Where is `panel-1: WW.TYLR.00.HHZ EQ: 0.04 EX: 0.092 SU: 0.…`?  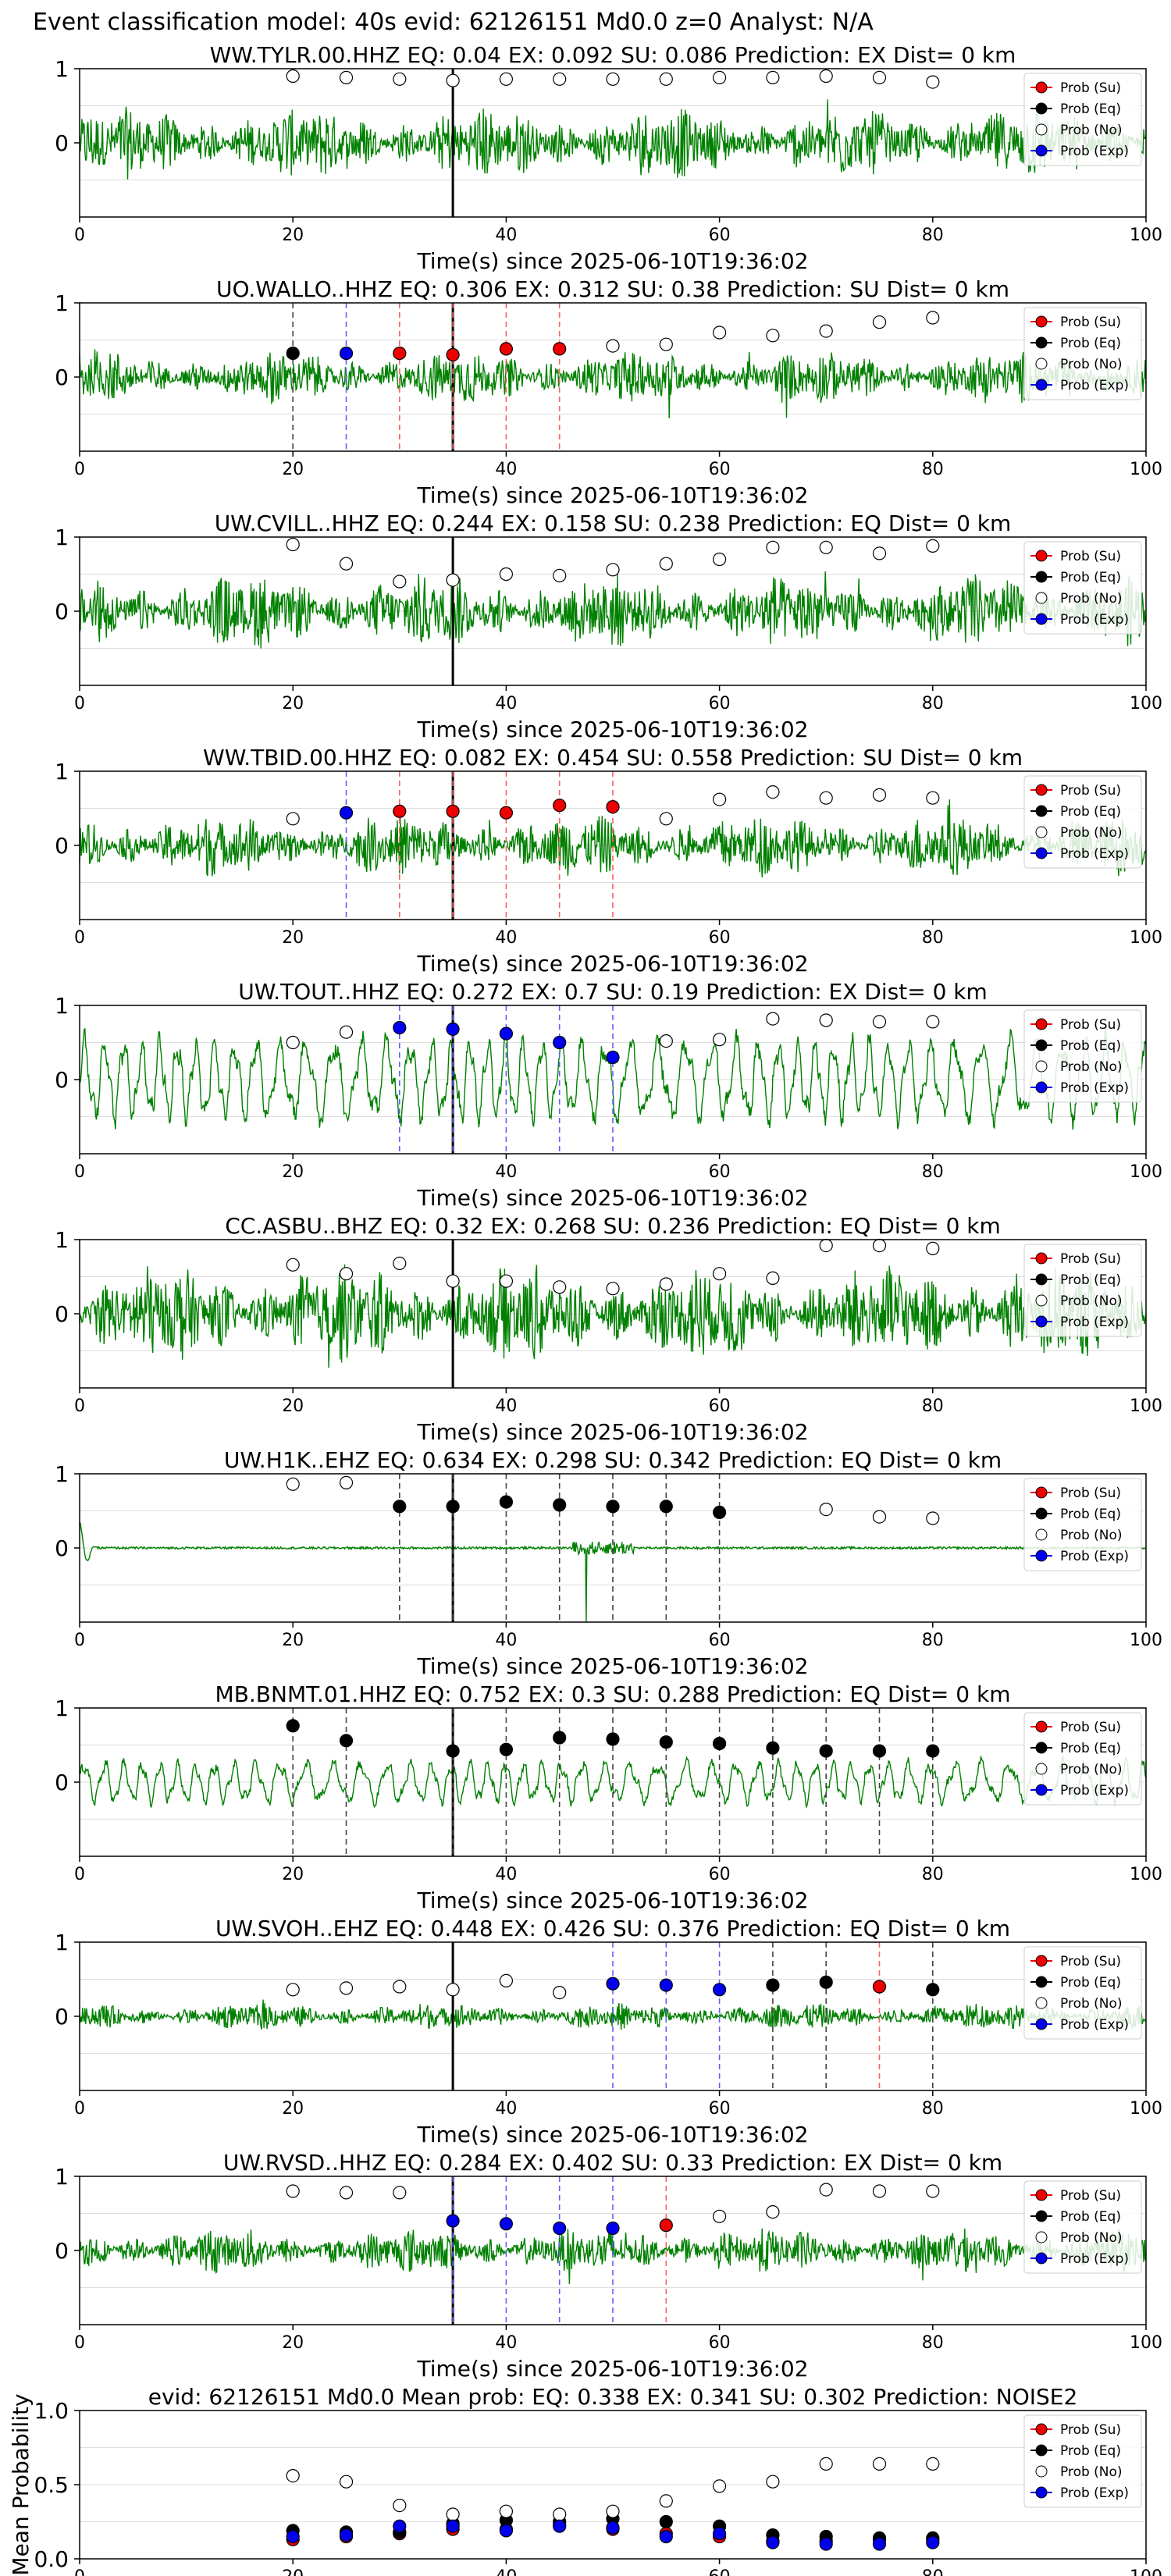 panel-1: WW.TYLR.00.HHZ EQ: 0.04 EX: 0.092 SU: 0.… is located at coordinates (608, 158).